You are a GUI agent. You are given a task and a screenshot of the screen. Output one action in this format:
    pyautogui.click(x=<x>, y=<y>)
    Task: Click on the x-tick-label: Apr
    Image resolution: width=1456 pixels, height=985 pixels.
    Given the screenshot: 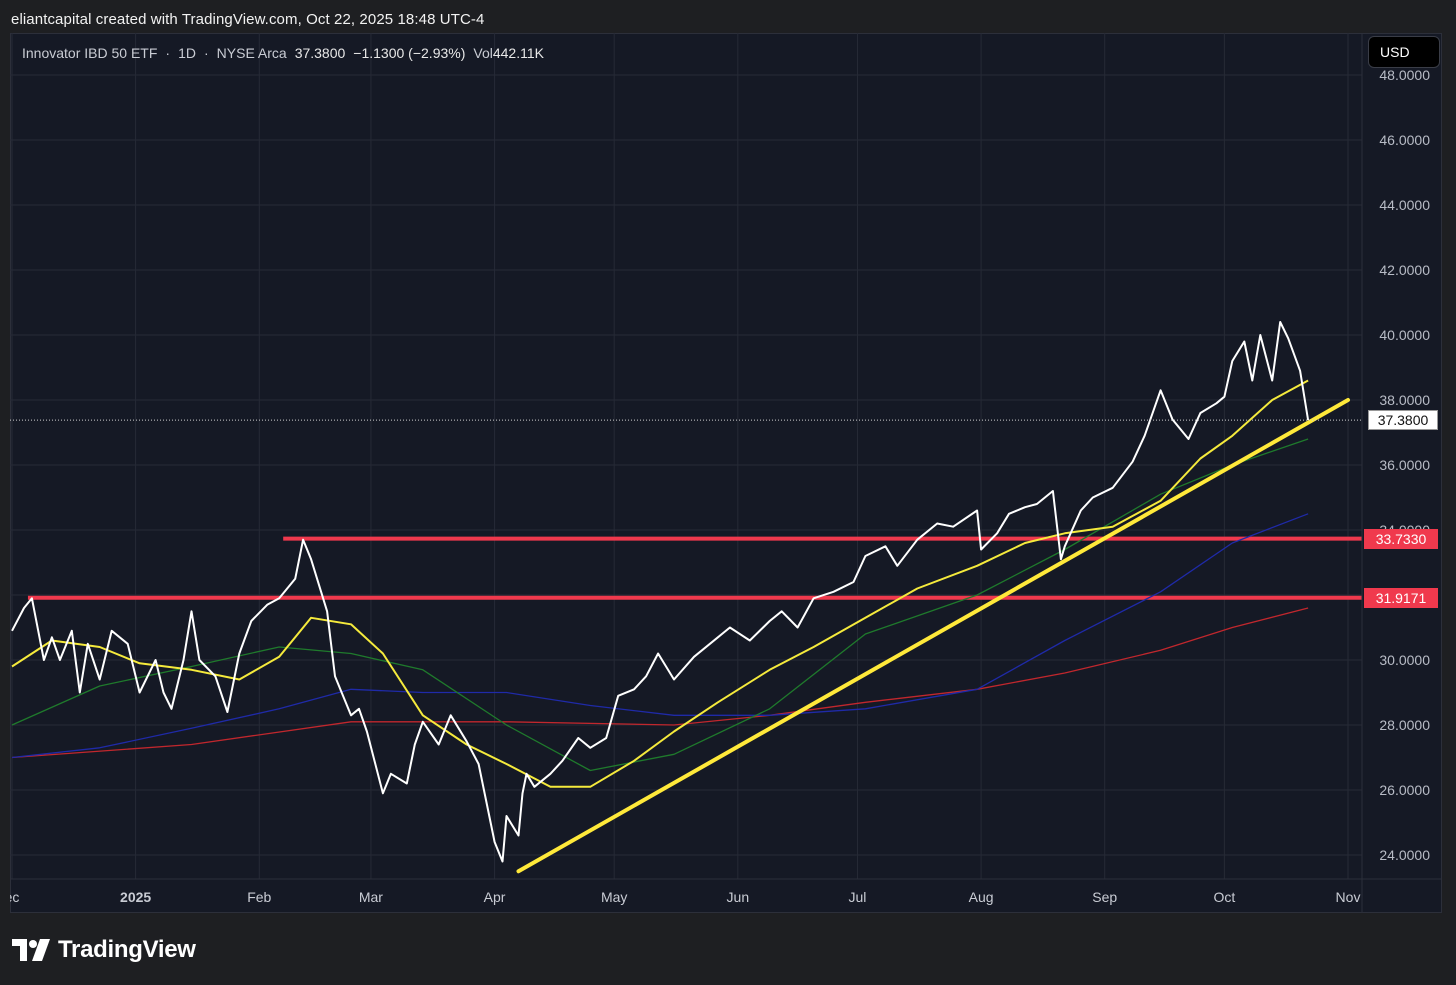 What is the action you would take?
    pyautogui.click(x=495, y=897)
    